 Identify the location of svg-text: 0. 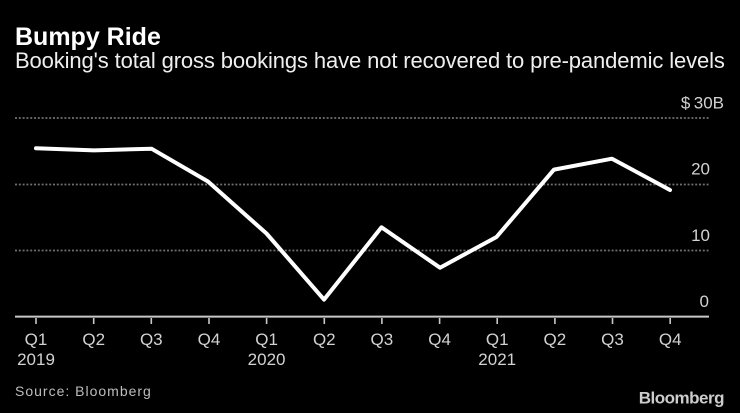
(704, 301).